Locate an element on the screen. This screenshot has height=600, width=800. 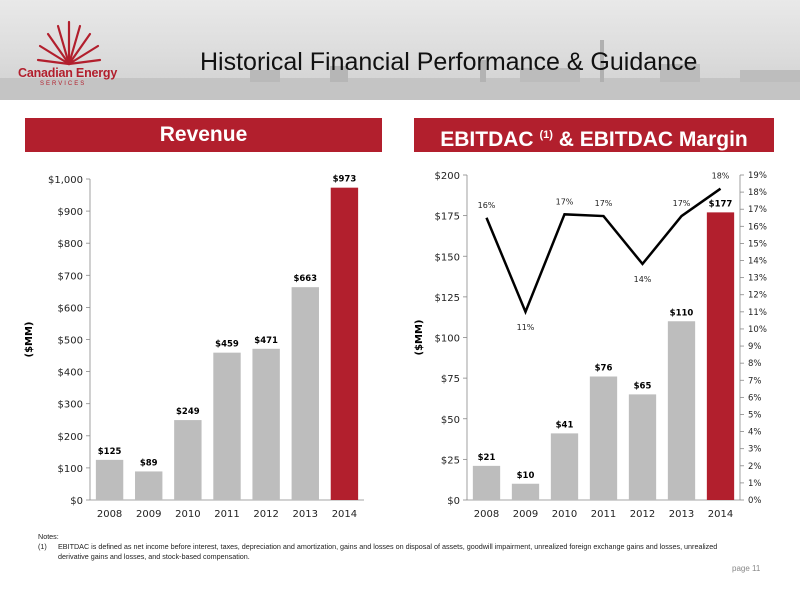
y-tick-label: $400 is located at coordinates (70, 373).